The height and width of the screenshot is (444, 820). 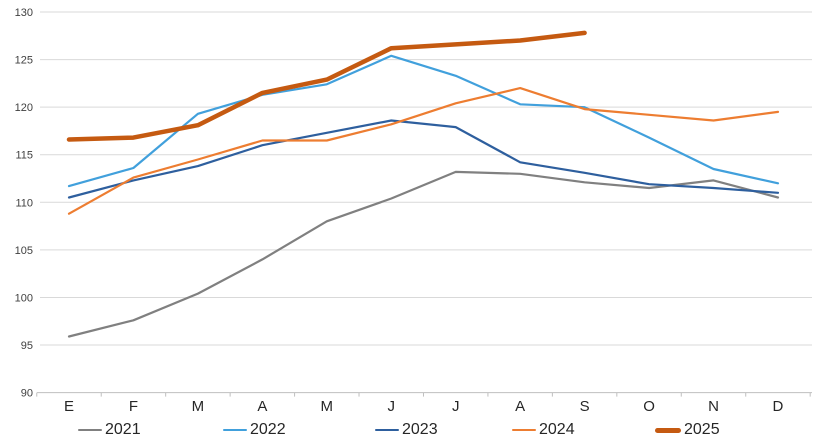 I want to click on y-axis-label: 125, so click(x=24, y=61).